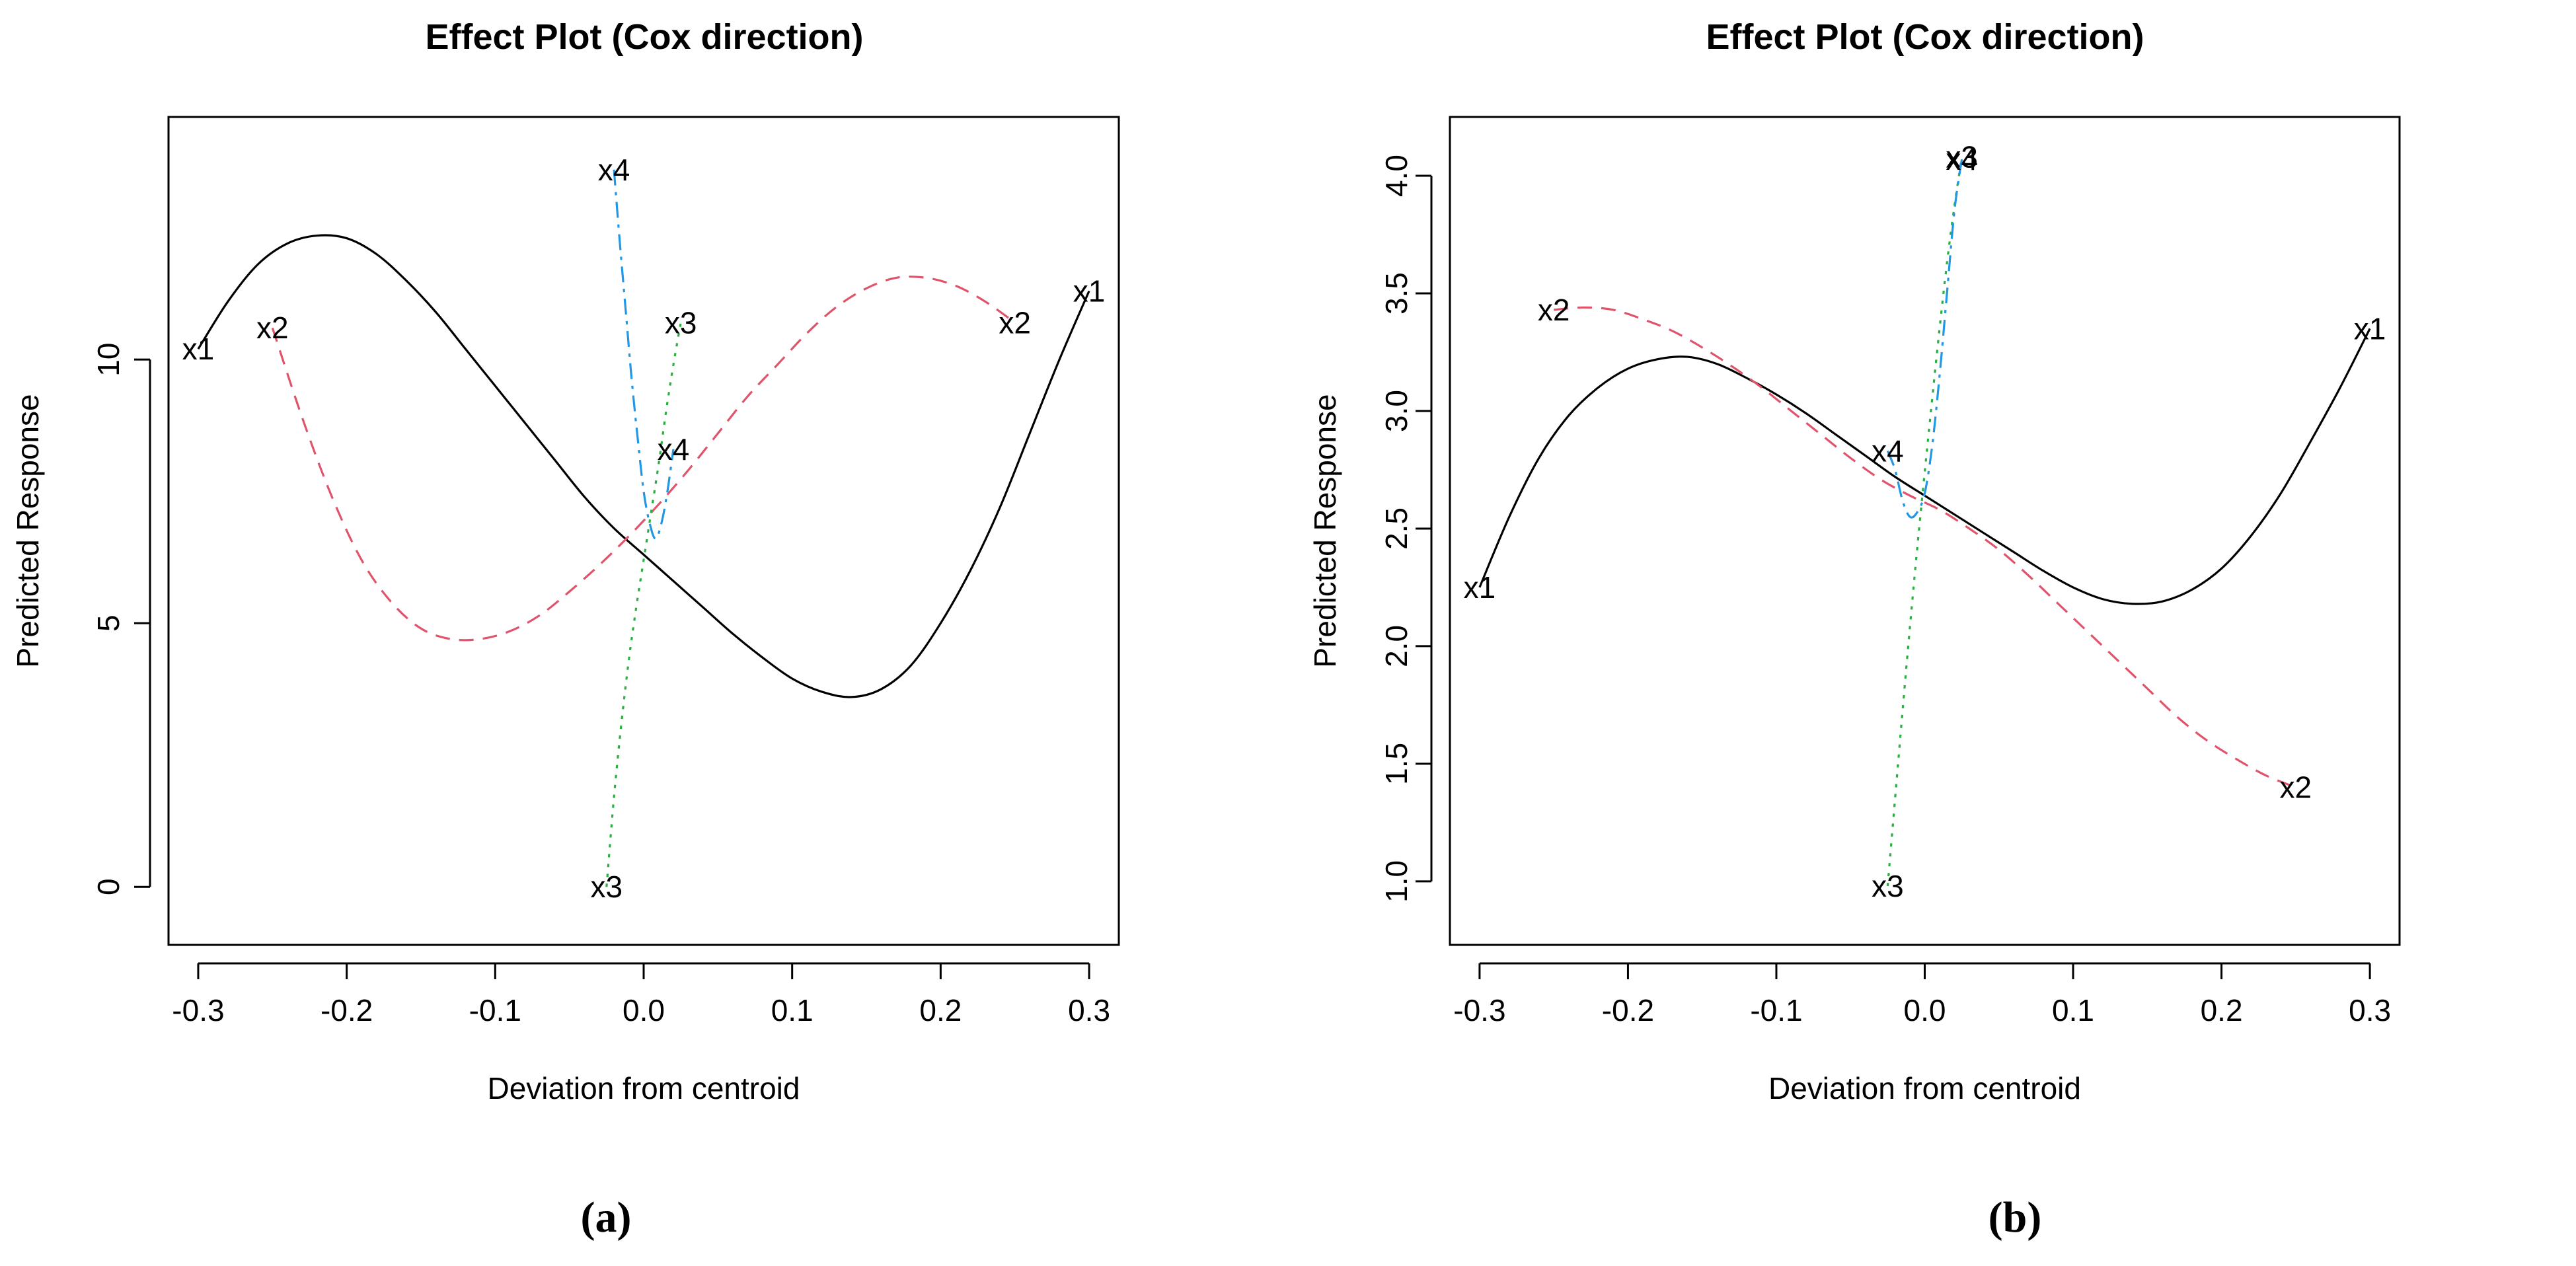 The width and height of the screenshot is (2576, 1266). I want to click on y-tick-label: 0, so click(109, 887).